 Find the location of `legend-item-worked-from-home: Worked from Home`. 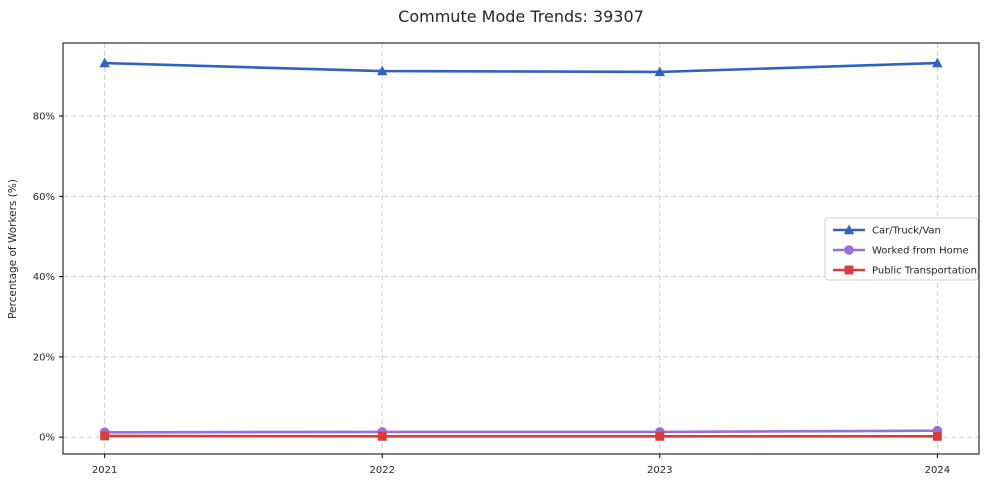

legend-item-worked-from-home: Worked from Home is located at coordinates (901, 251).